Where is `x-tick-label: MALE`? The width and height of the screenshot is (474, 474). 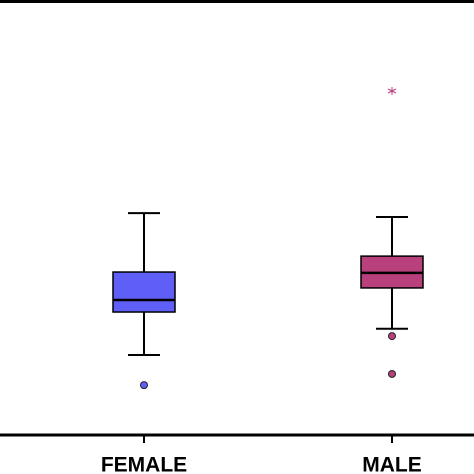
x-tick-label: MALE is located at coordinates (392, 464).